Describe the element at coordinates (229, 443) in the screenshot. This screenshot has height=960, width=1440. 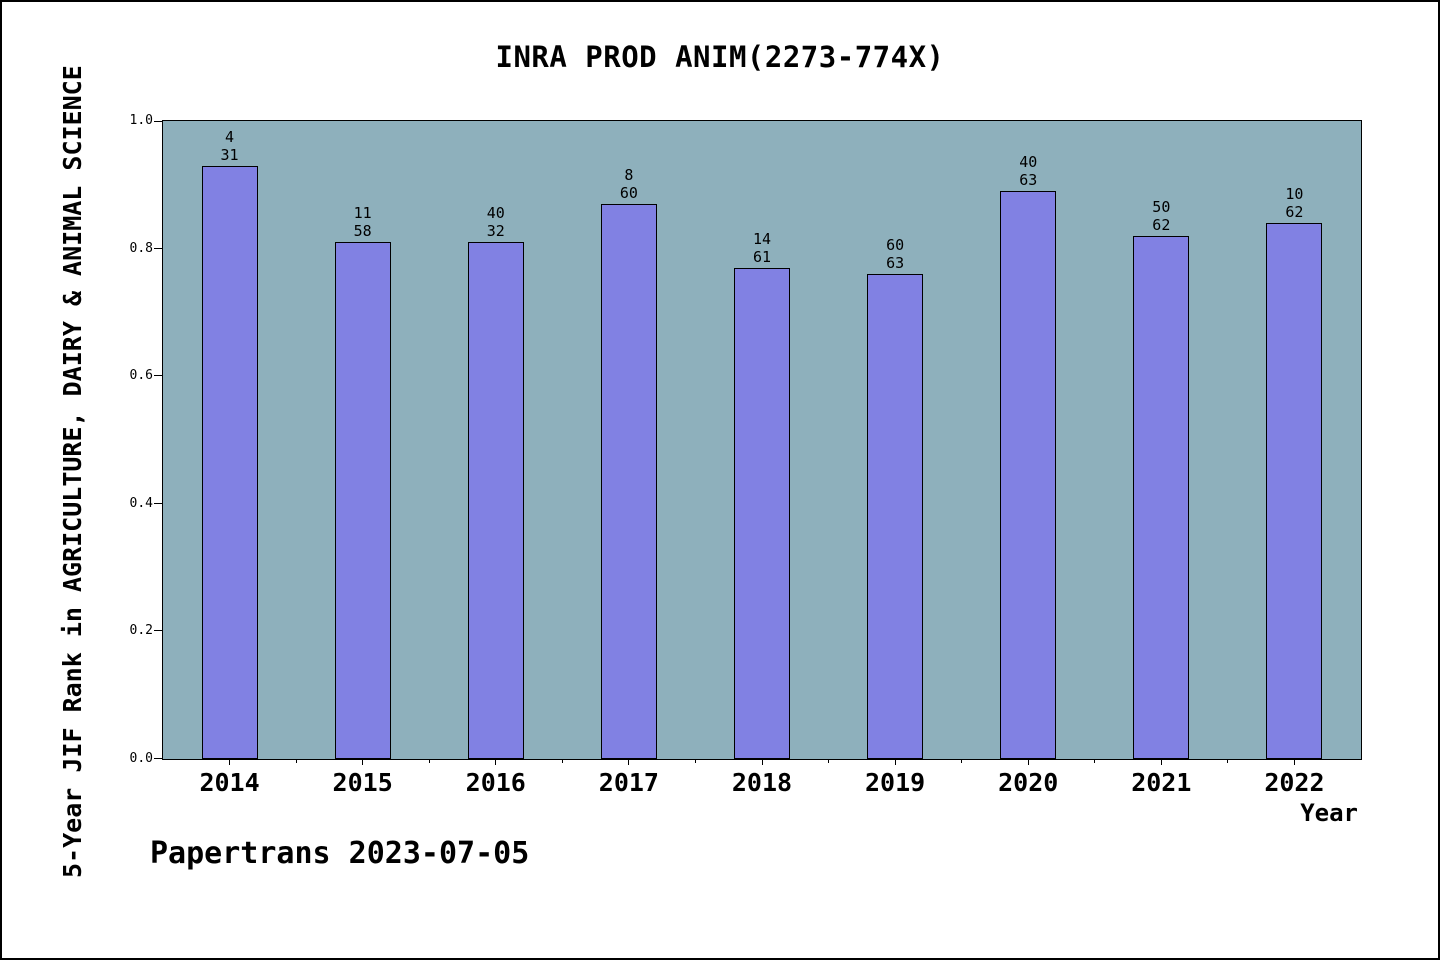
I see `bar-2014: 4 31` at that location.